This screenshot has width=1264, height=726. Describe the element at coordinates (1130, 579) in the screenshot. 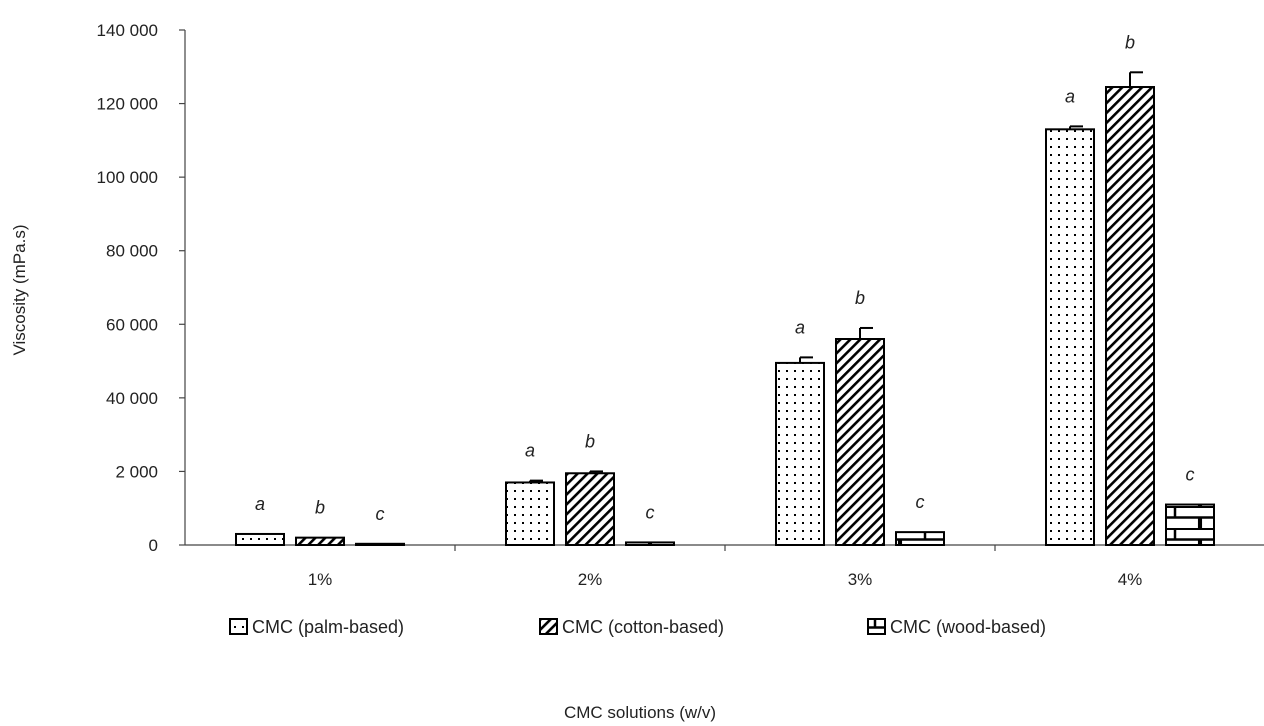

I see `x-tick-label: 4%` at that location.